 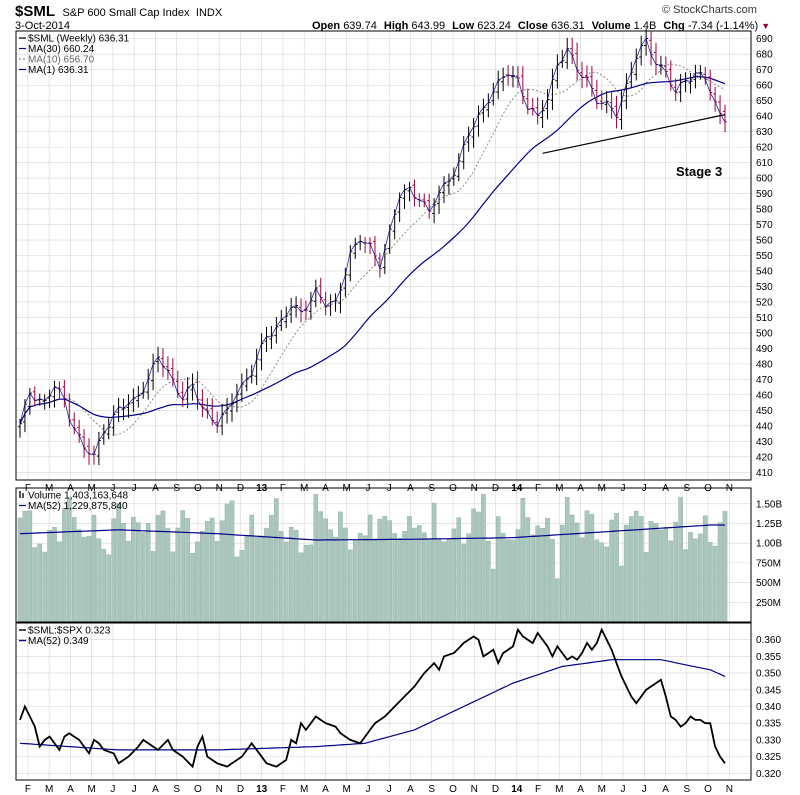 What do you see at coordinates (764, 163) in the screenshot?
I see `price-tick-label: 610` at bounding box center [764, 163].